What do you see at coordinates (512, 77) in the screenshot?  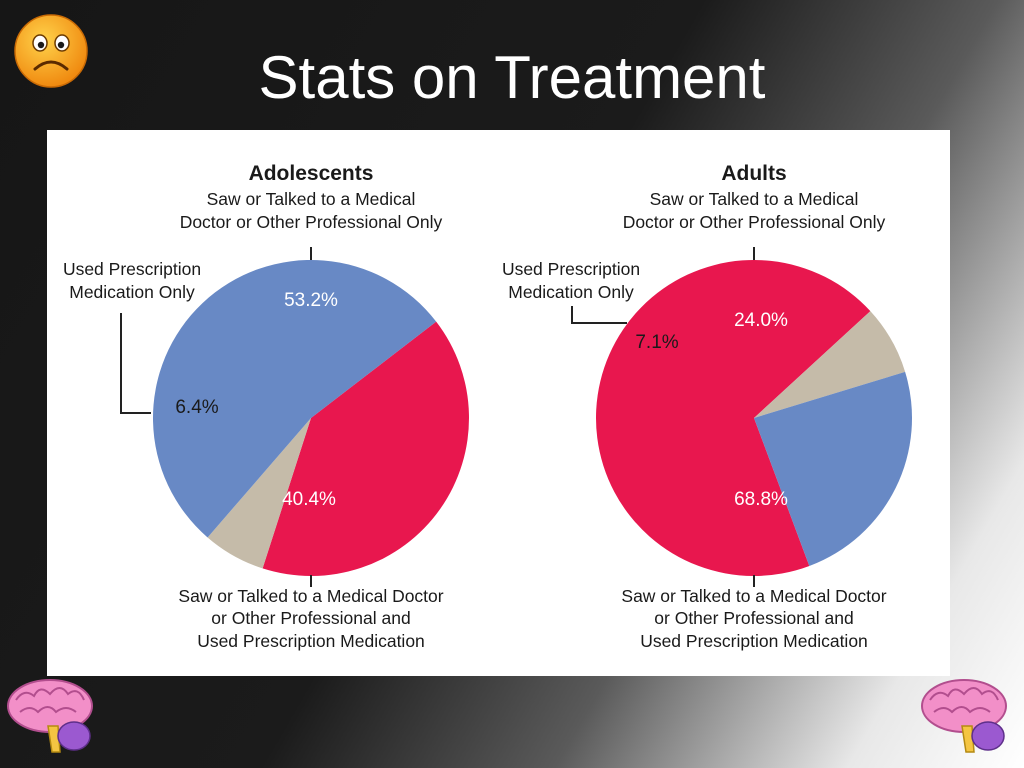 I see `slide-title: Stats on Treatment` at bounding box center [512, 77].